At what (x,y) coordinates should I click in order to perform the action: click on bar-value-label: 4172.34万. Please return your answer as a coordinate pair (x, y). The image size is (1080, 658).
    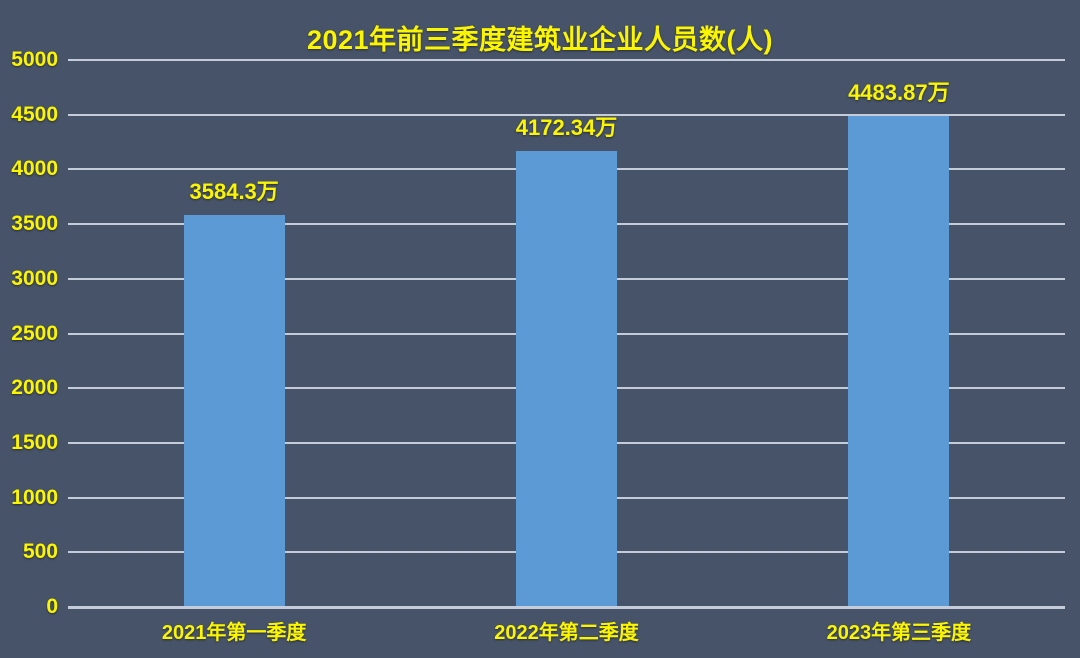
    Looking at the image, I should click on (566, 127).